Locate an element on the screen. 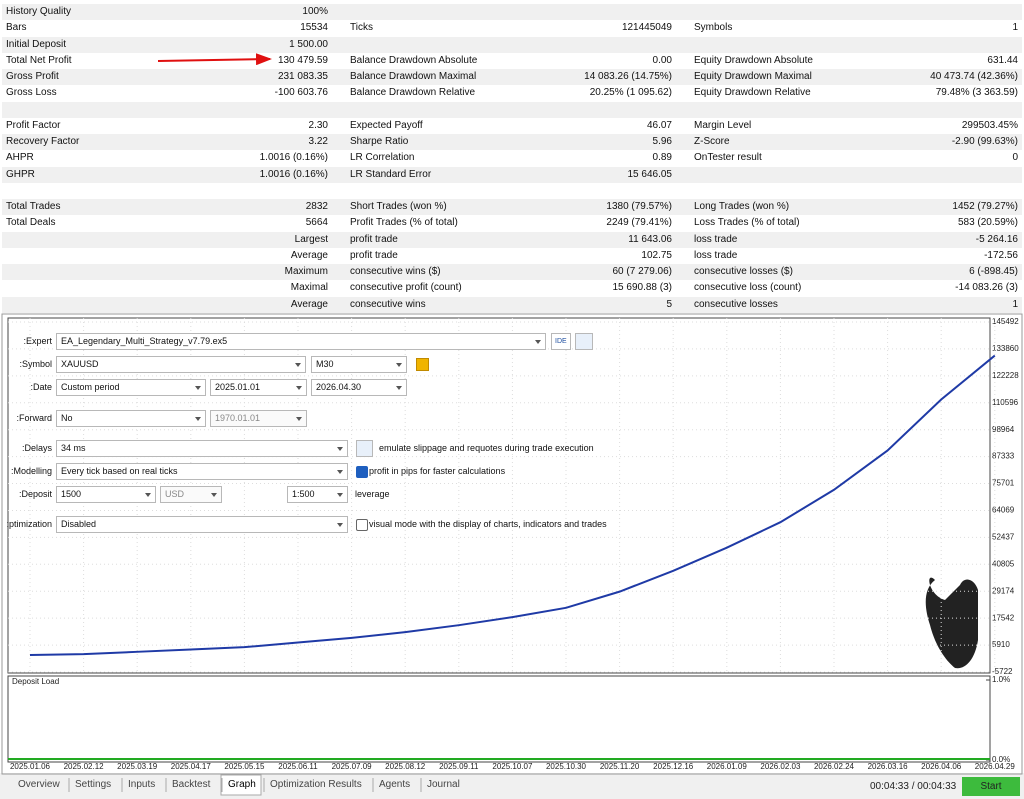  report-value: 1.0016 (0.16%) is located at coordinates (293, 158).